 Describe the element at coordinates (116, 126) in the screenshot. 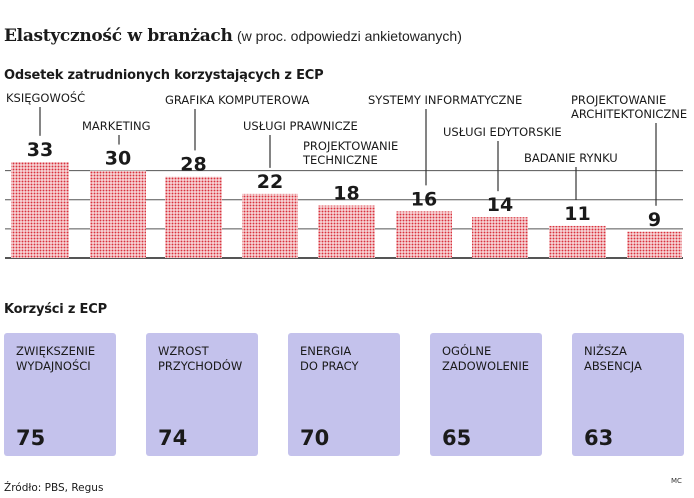

I see `category-label: MARKETING` at that location.